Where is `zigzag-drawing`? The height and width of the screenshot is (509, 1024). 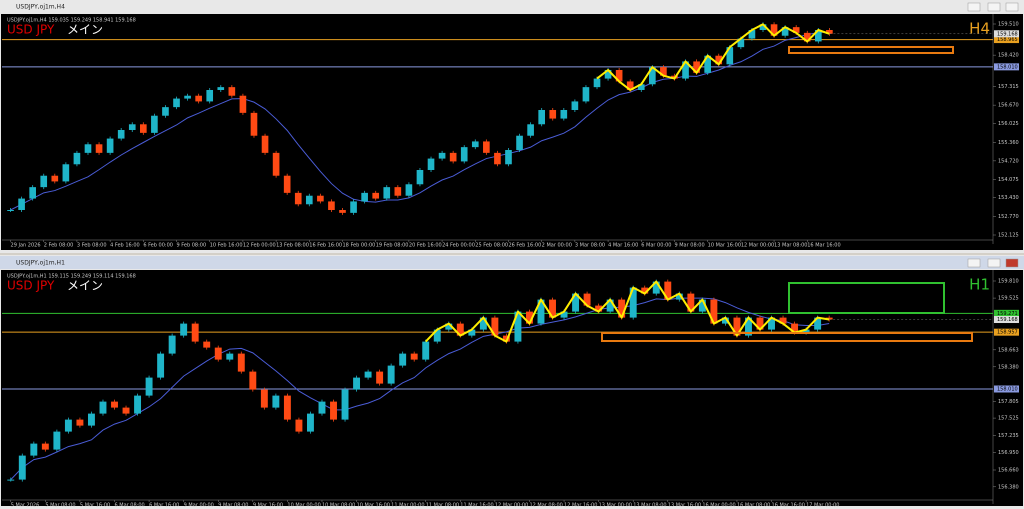 zigzag-drawing is located at coordinates (713, 57).